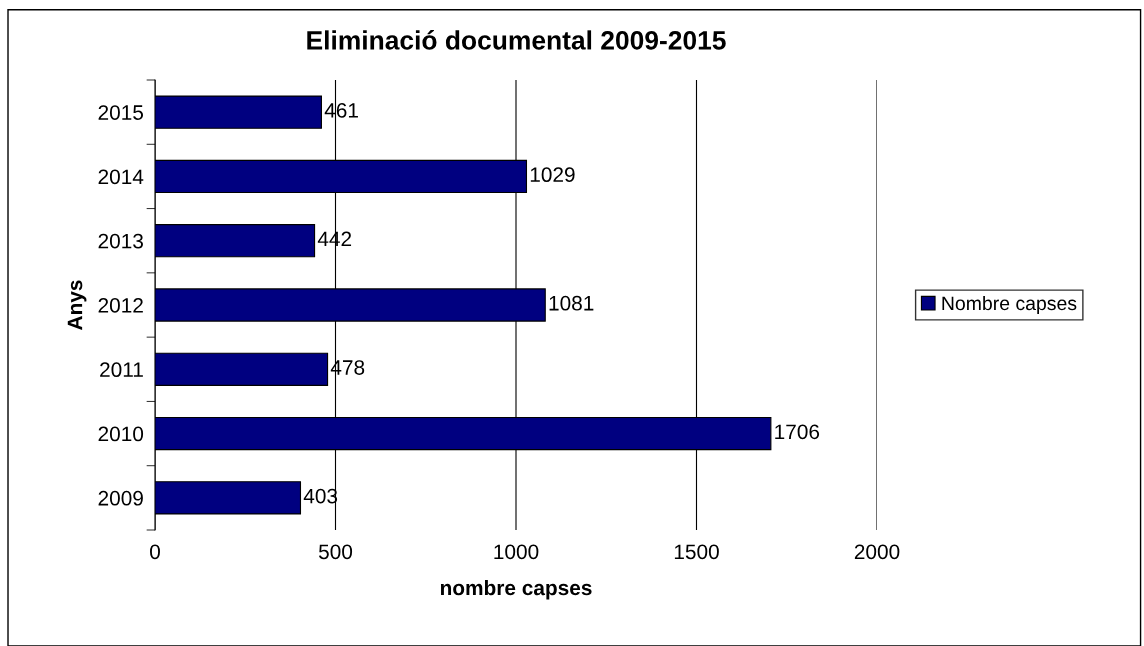 Image resolution: width=1144 pixels, height=646 pixels. What do you see at coordinates (516, 552) in the screenshot?
I see `x-tick-label: 1000` at bounding box center [516, 552].